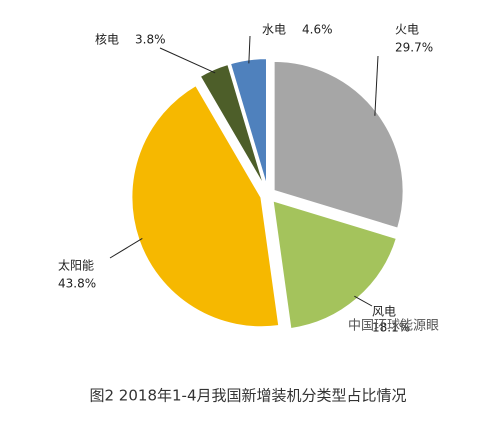  What do you see at coordinates (274, 30) in the screenshot?
I see `slice-name: 水电` at bounding box center [274, 30].